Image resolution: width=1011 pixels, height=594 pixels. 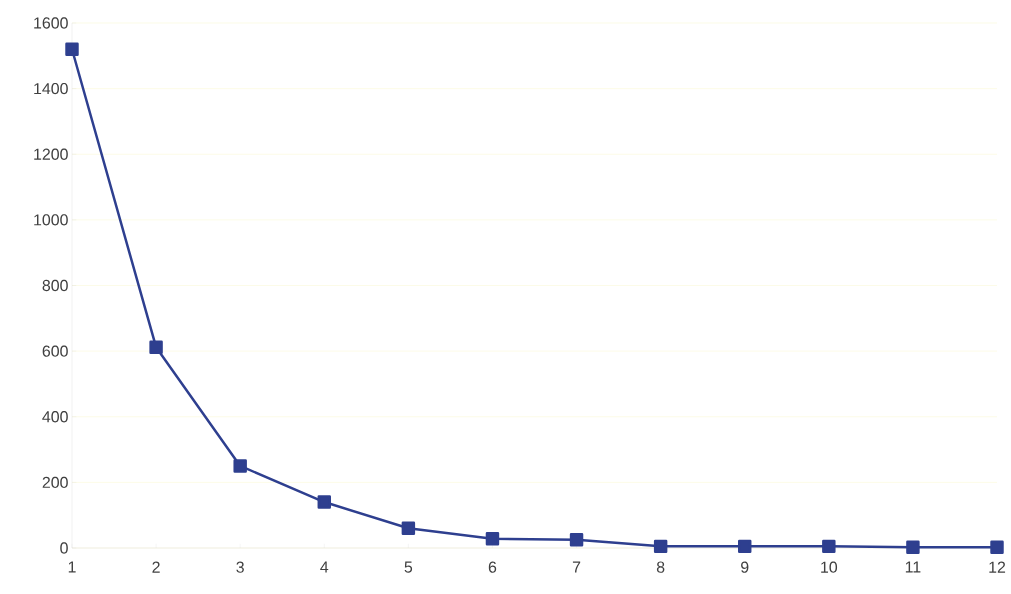 What do you see at coordinates (51, 88) in the screenshot?
I see `y-tick-label: 1400` at bounding box center [51, 88].